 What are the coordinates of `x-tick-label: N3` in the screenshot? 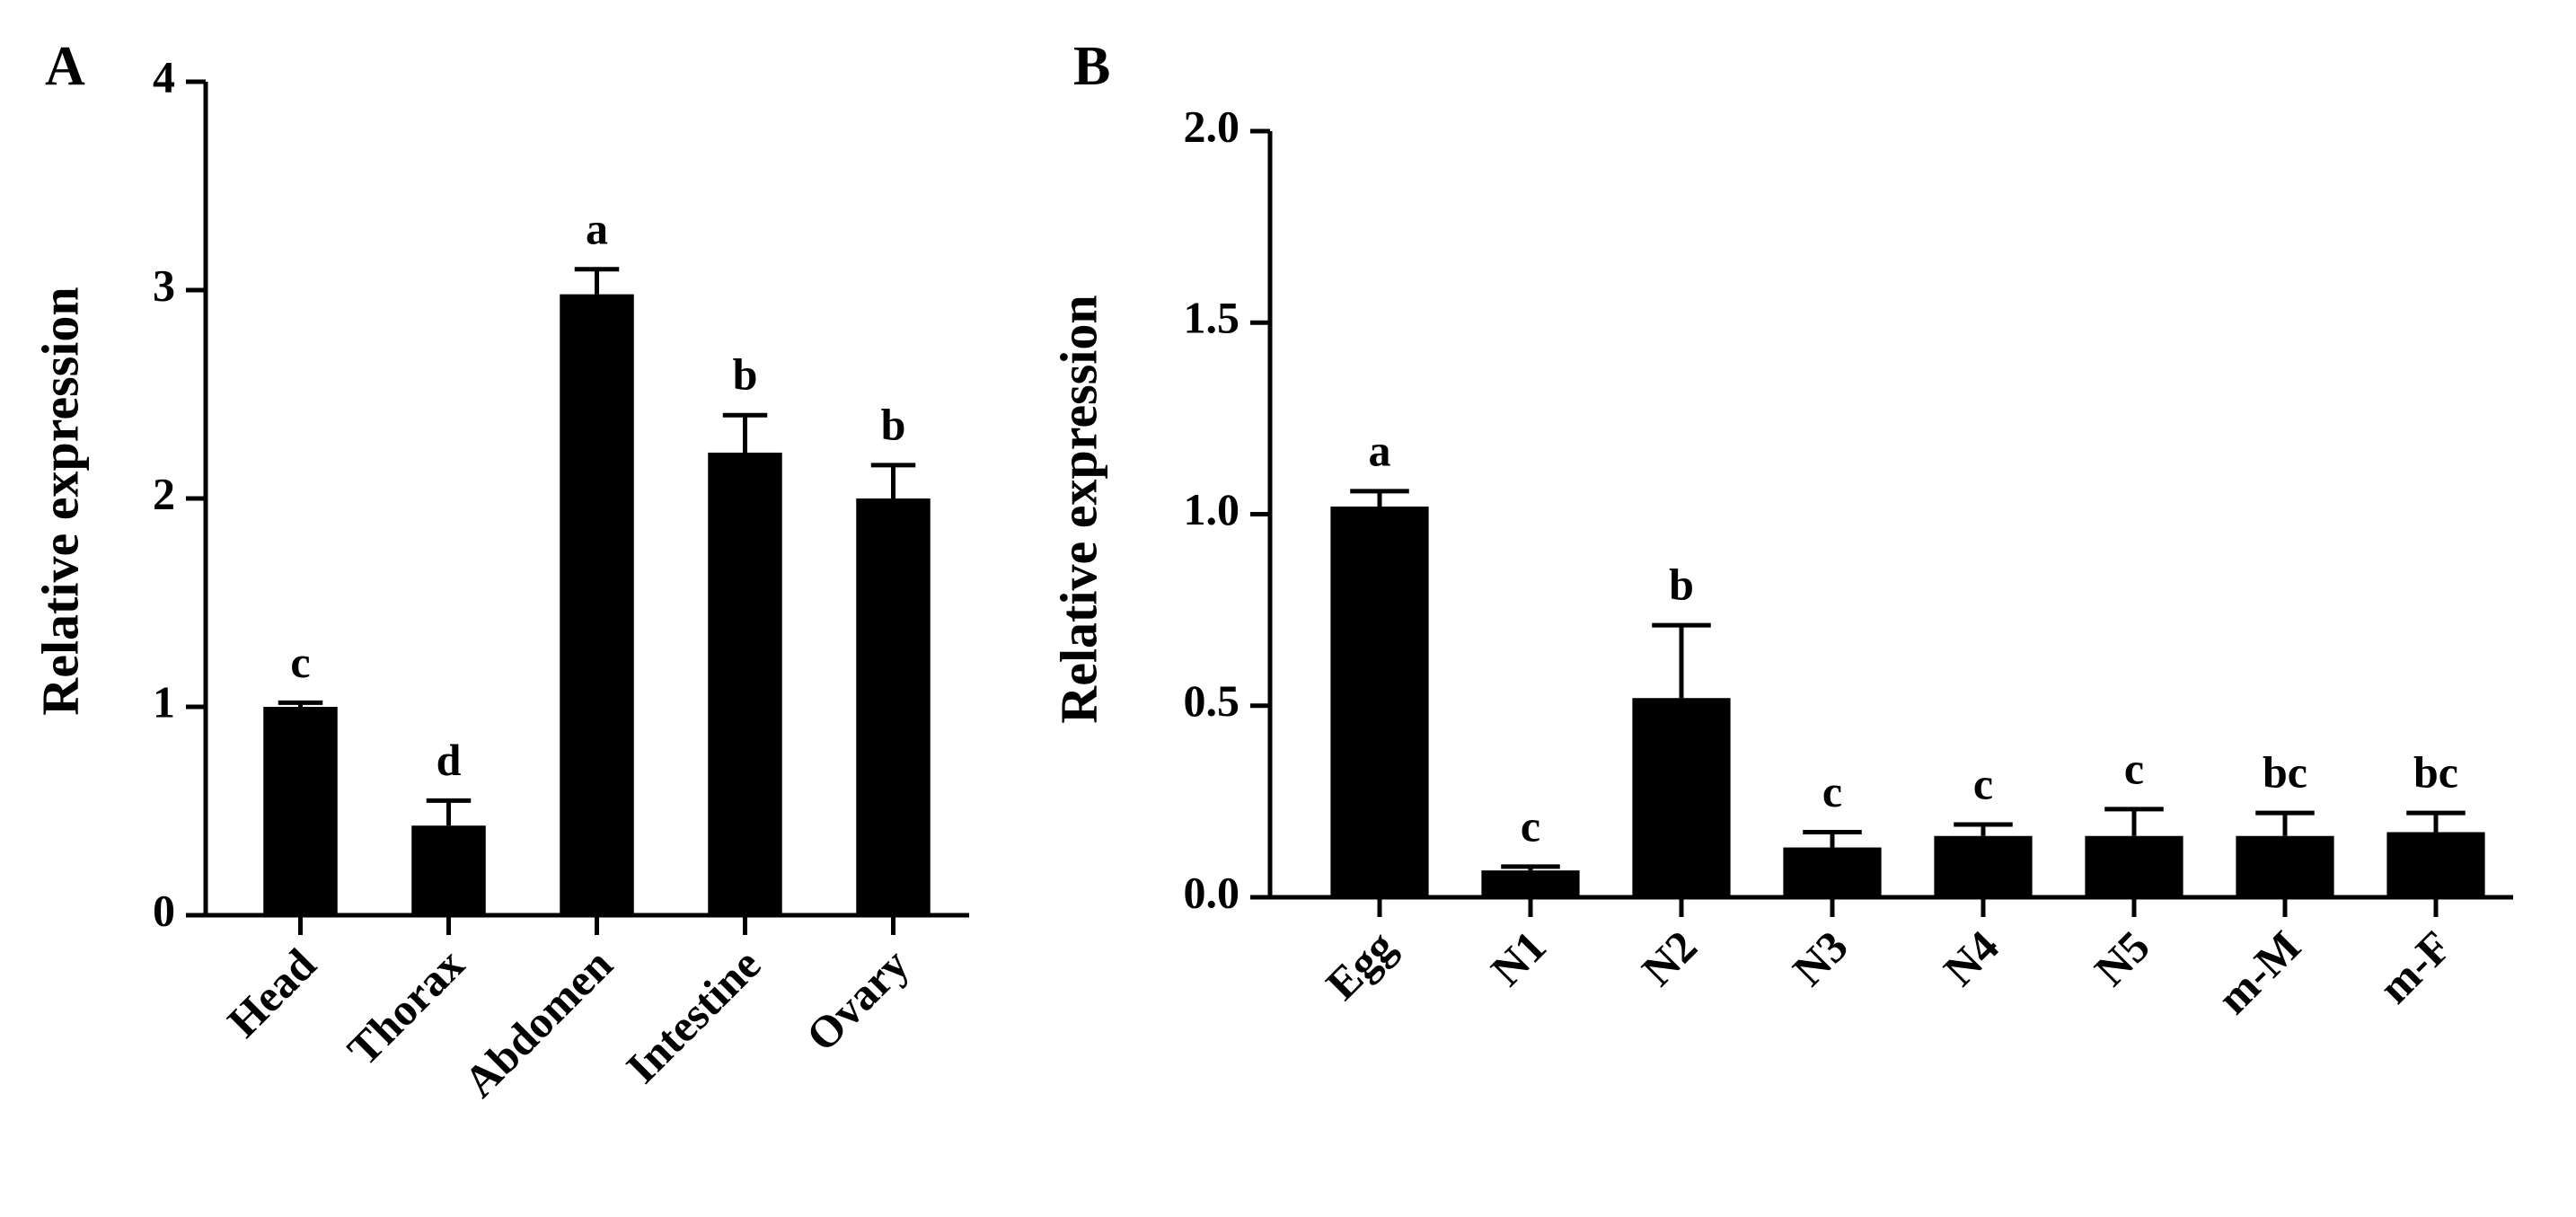 It's located at (1820, 958).